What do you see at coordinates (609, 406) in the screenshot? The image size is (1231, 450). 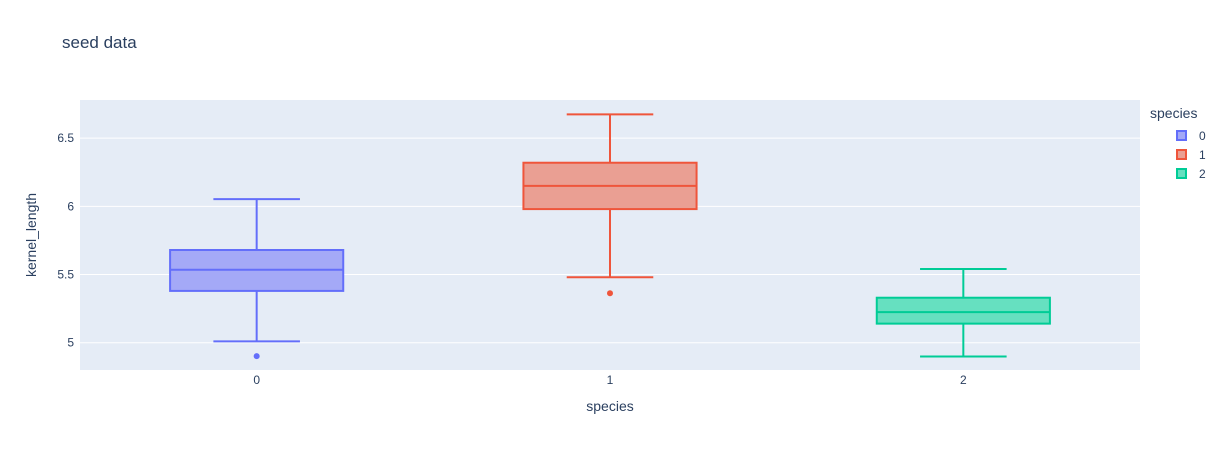 I see `x-axis-label: species` at bounding box center [609, 406].